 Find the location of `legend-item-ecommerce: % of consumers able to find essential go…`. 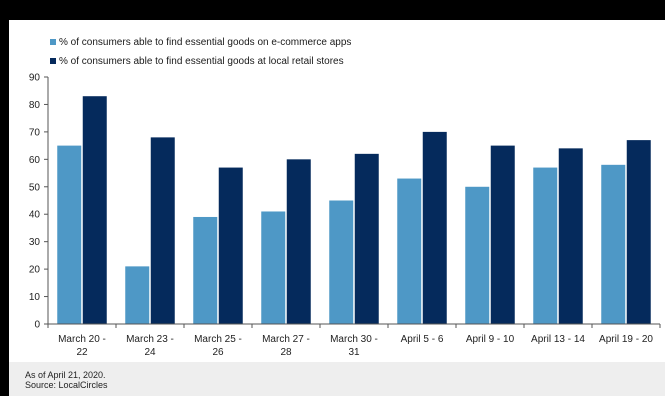

legend-item-ecommerce: % of consumers able to find essential go… is located at coordinates (200, 42).